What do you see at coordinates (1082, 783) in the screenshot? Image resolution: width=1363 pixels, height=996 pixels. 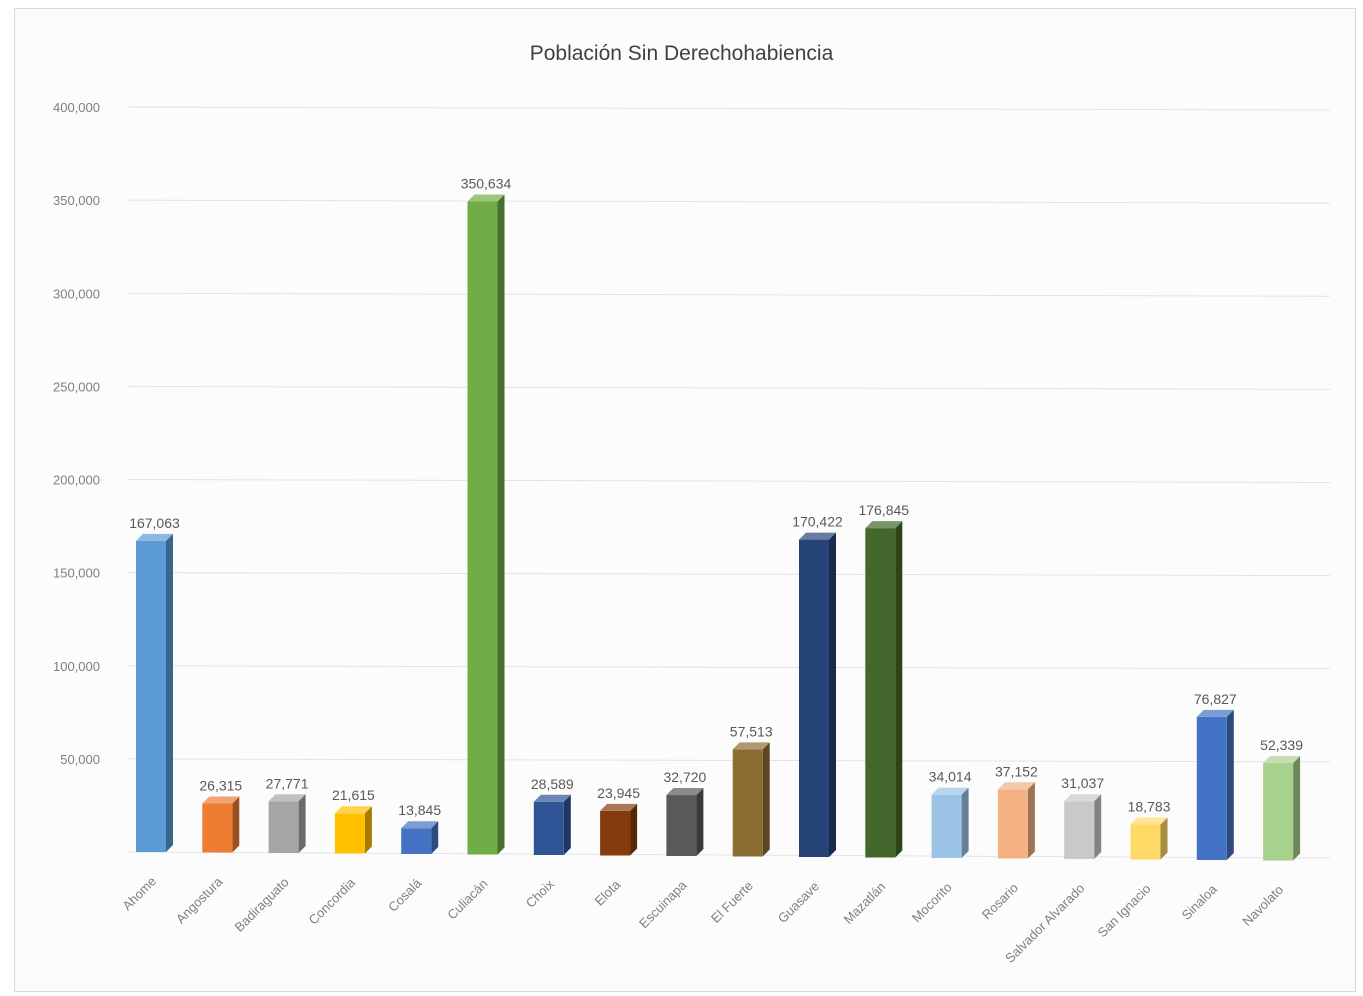 I see `data-label: 31,037` at bounding box center [1082, 783].